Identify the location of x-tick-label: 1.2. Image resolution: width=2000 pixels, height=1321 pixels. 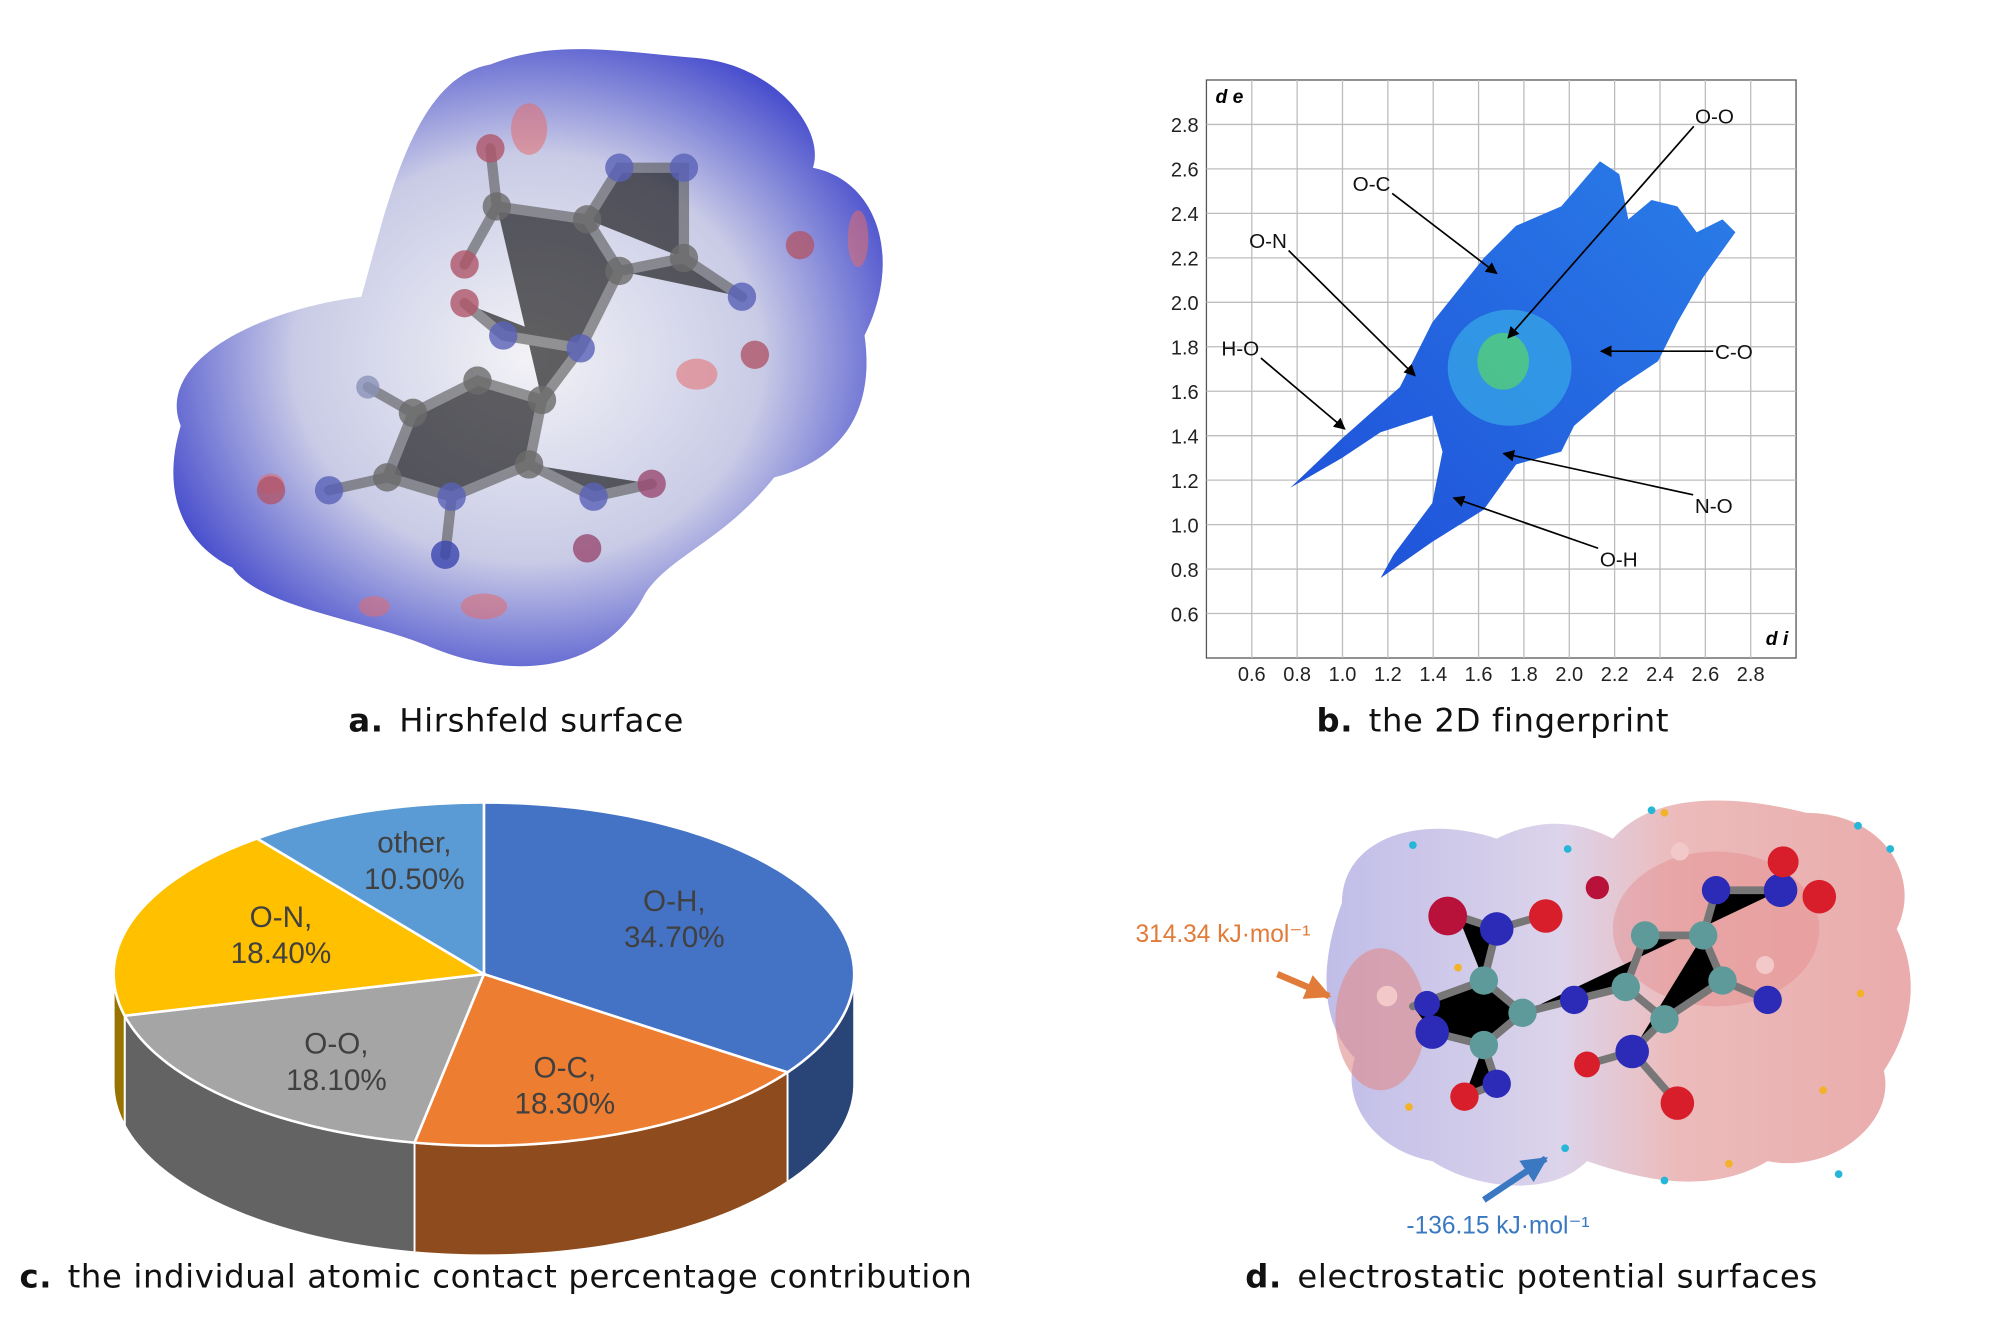
(1388, 675).